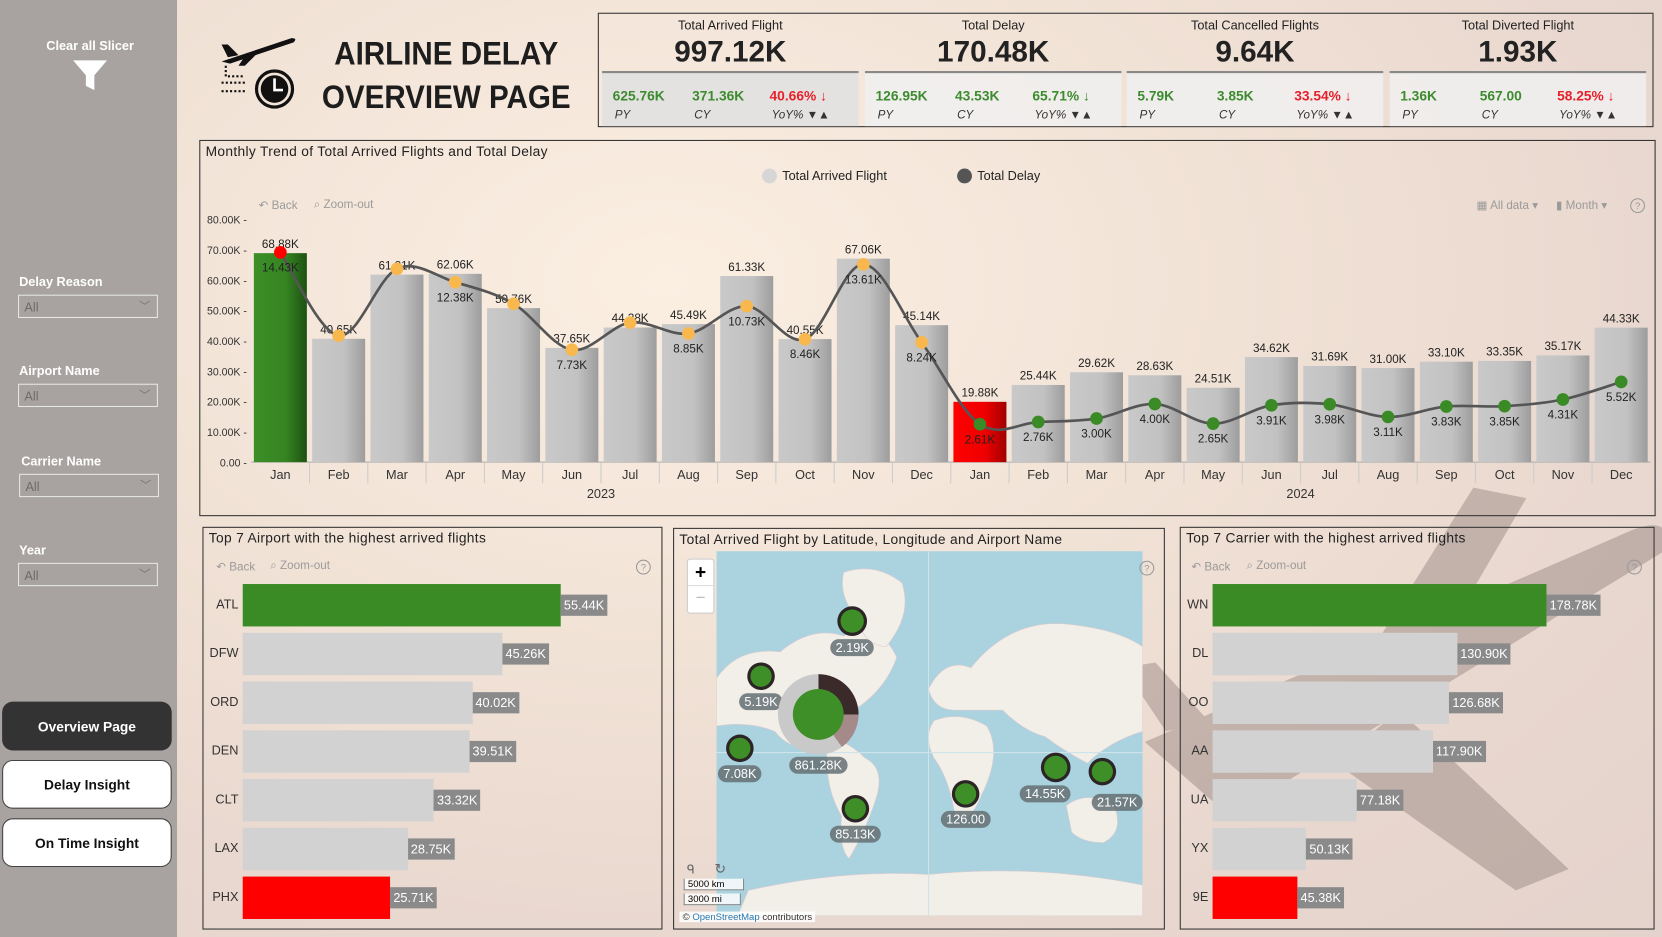  Describe the element at coordinates (514, 385) in the screenshot. I see `bar-may` at that location.